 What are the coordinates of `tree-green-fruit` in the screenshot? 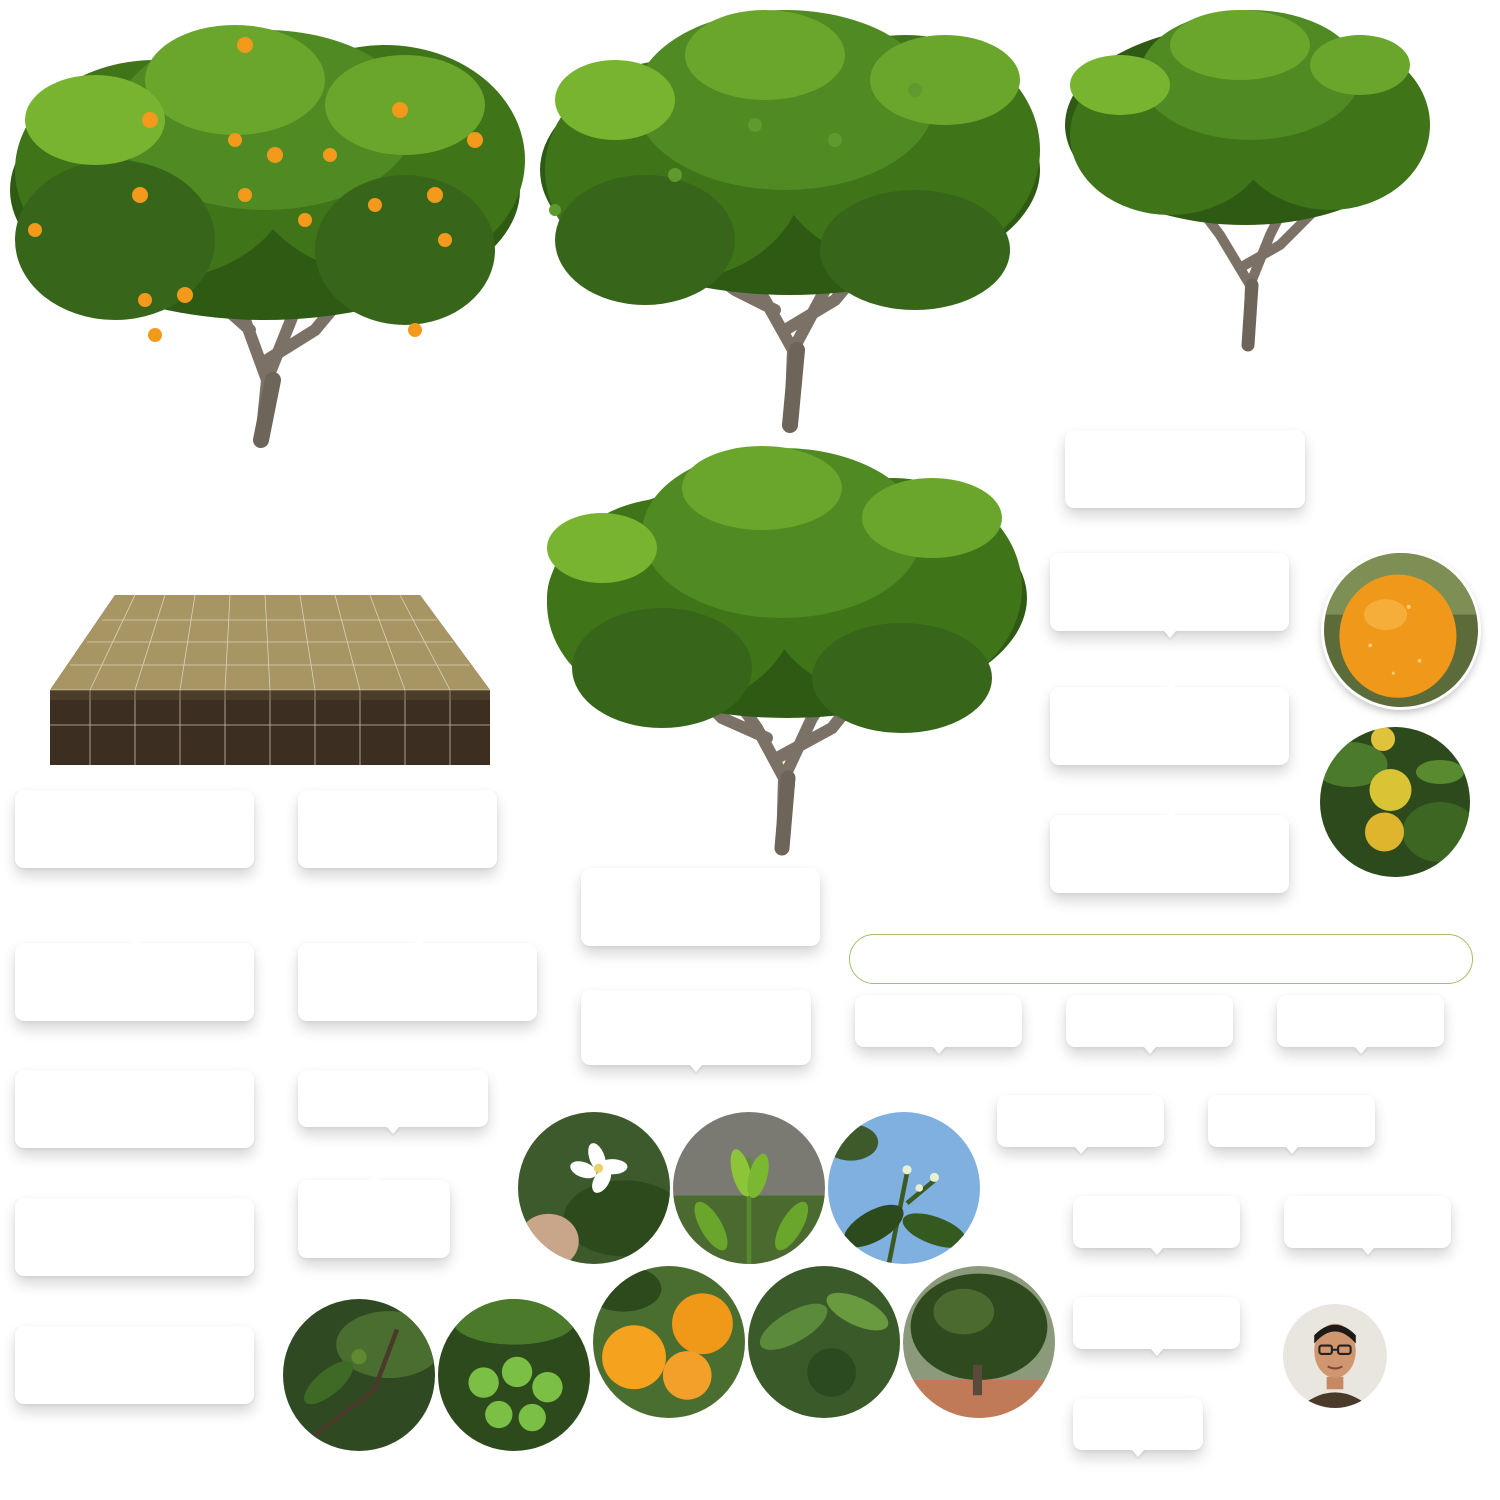 It's located at (790, 216).